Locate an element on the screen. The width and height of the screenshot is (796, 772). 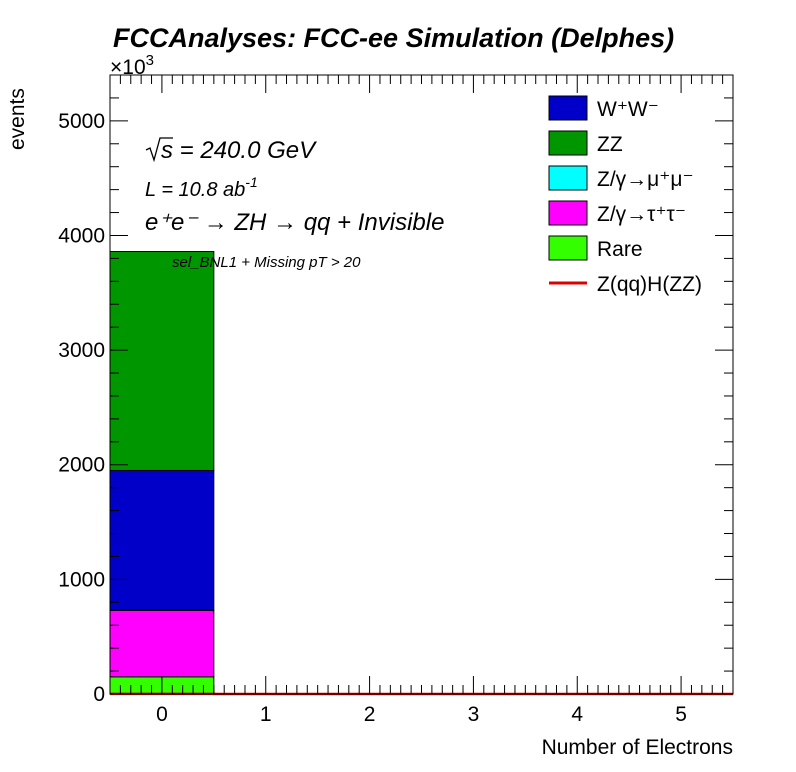
y-multiplier: ×10³ is located at coordinates (132, 65).